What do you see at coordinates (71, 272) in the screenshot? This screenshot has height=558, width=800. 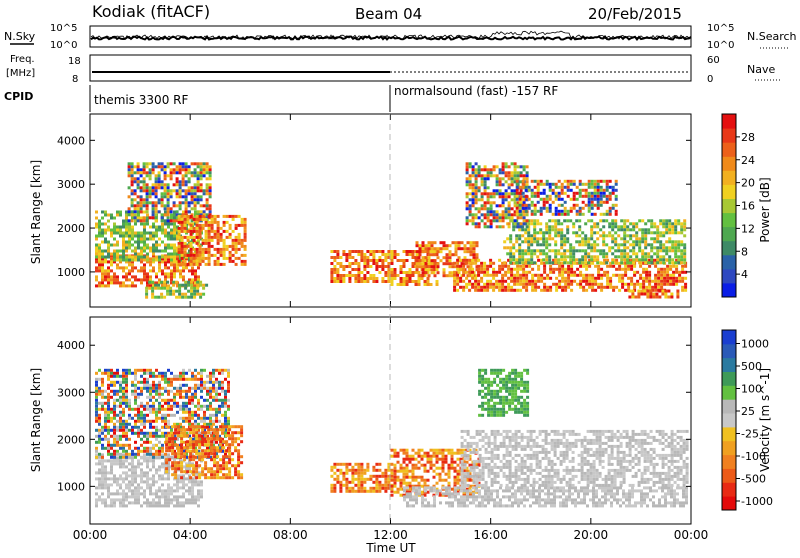 I see `y-tick-label: 1000` at bounding box center [71, 272].